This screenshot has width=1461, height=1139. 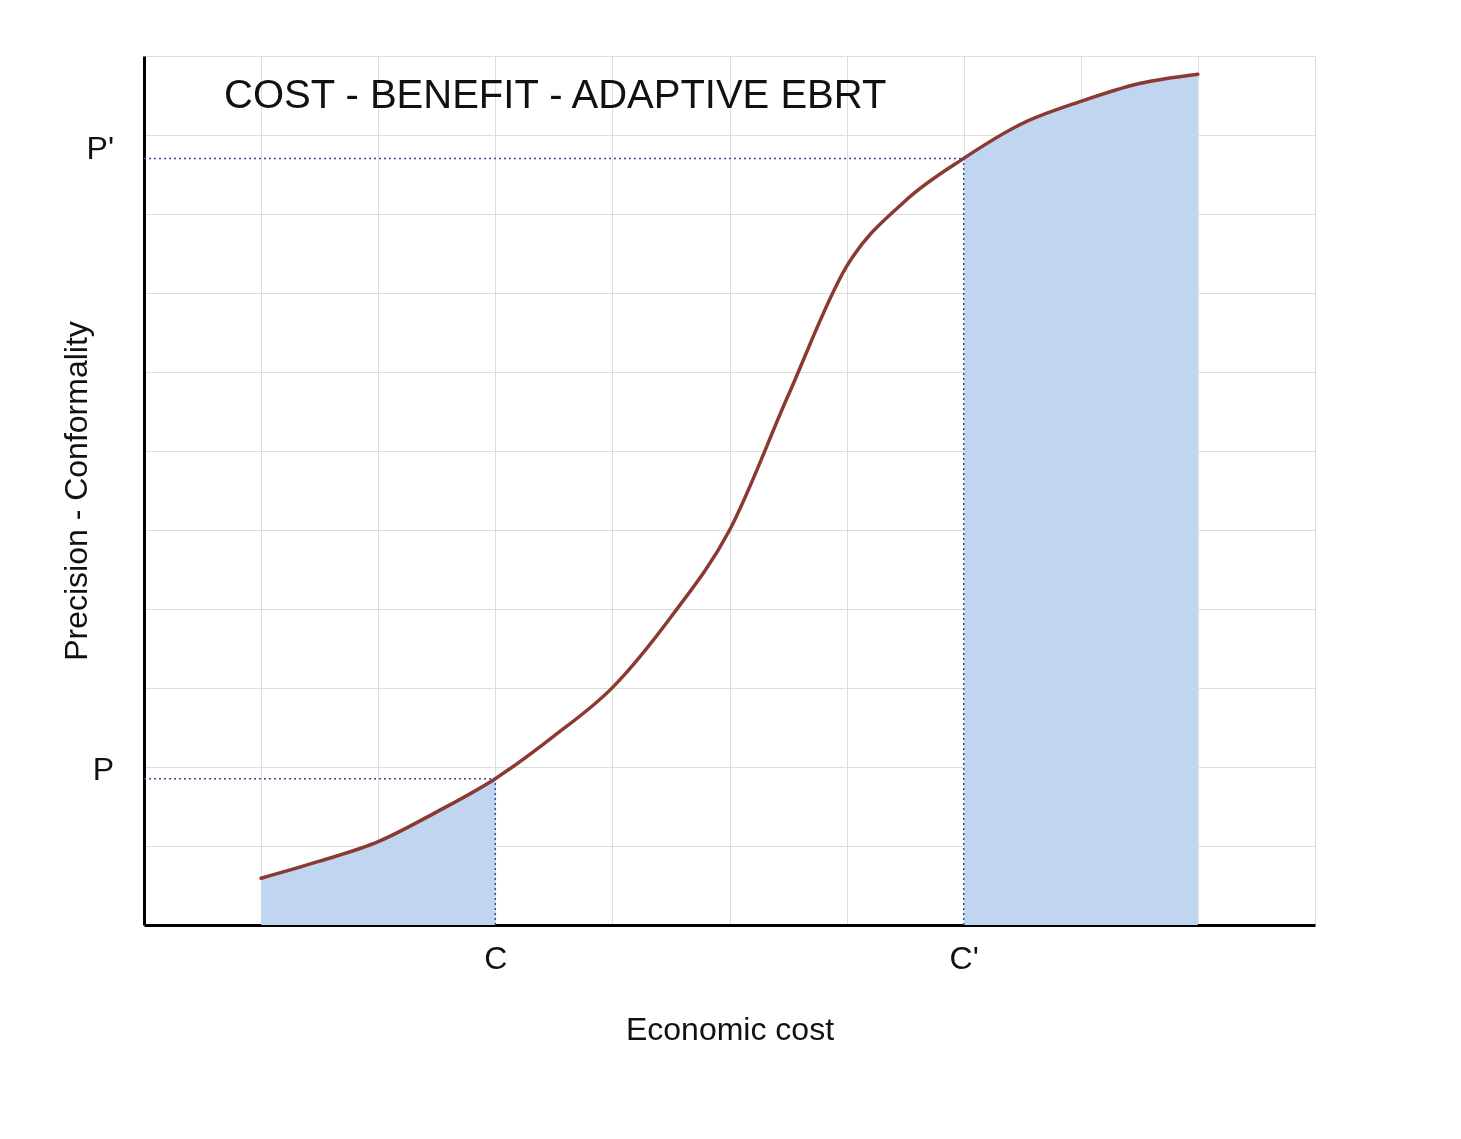 What do you see at coordinates (730, 1028) in the screenshot?
I see `x-axis-title: Economic cost` at bounding box center [730, 1028].